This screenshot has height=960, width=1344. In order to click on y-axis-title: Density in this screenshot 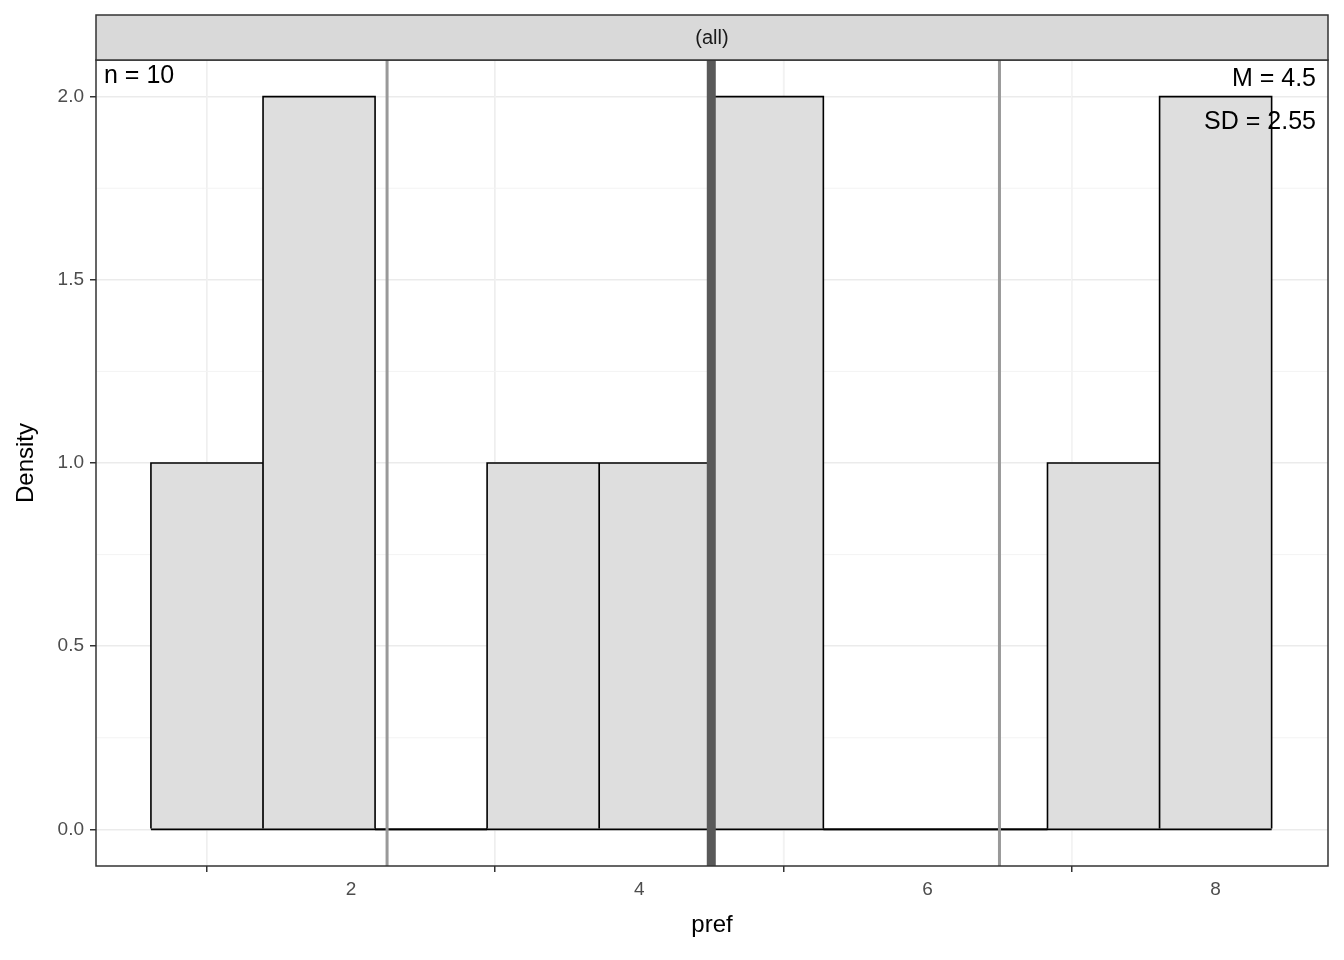, I will do `click(25, 463)`.